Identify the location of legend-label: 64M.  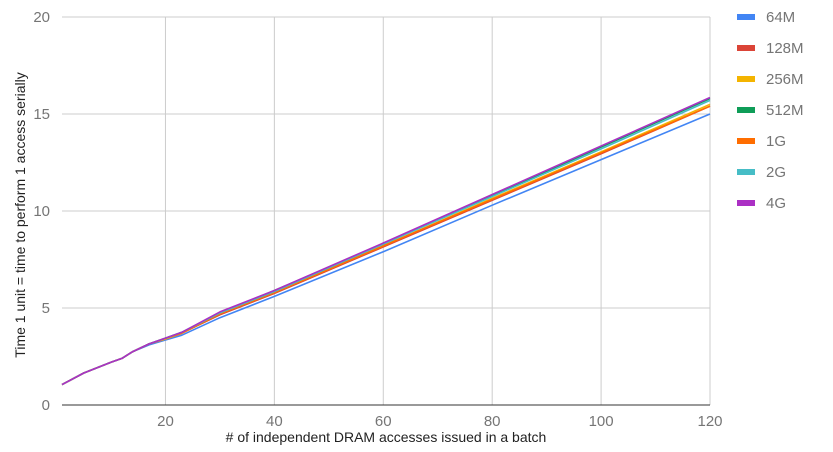
(780, 17).